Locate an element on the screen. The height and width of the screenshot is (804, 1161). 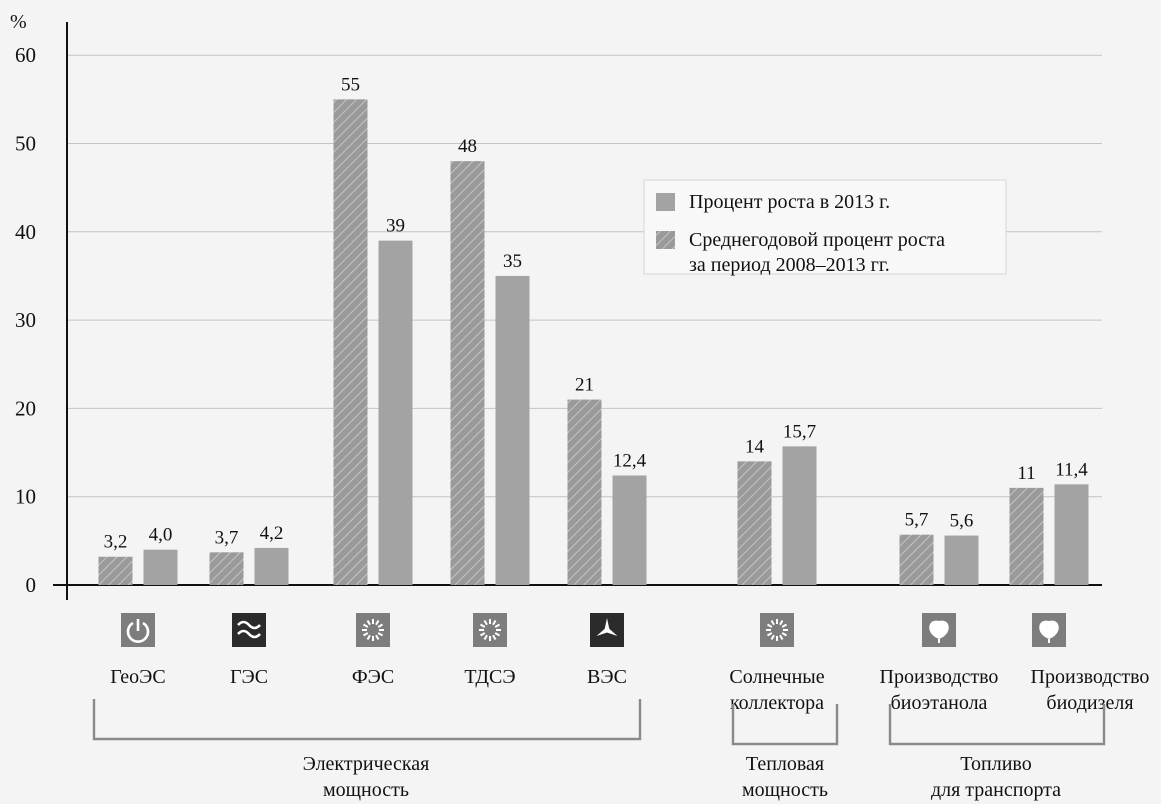
category-label-4: ВЭС is located at coordinates (607, 677).